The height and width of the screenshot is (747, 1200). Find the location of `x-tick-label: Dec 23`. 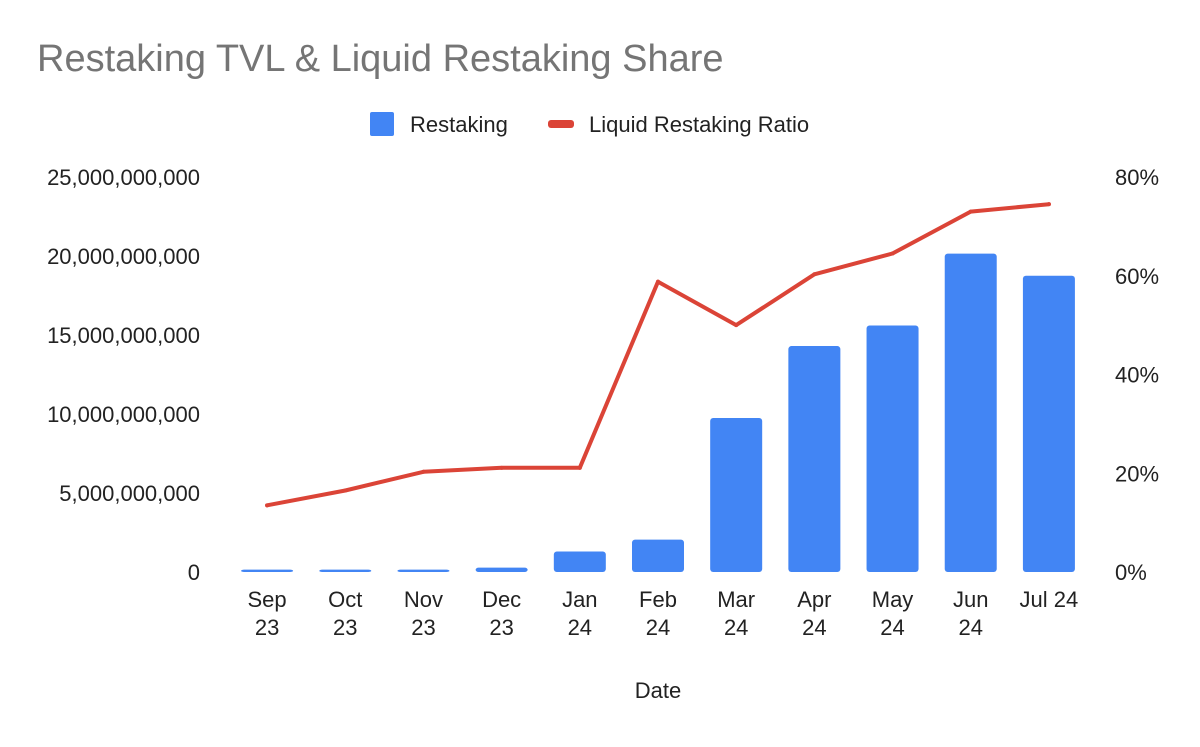

x-tick-label: Dec 23 is located at coordinates (501, 613).